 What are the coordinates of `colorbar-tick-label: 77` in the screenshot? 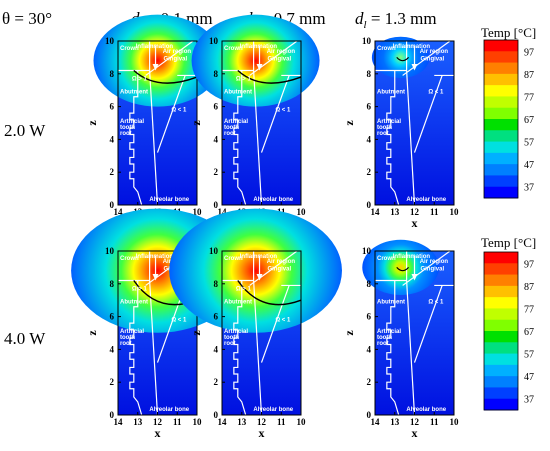 It's located at (529, 309).